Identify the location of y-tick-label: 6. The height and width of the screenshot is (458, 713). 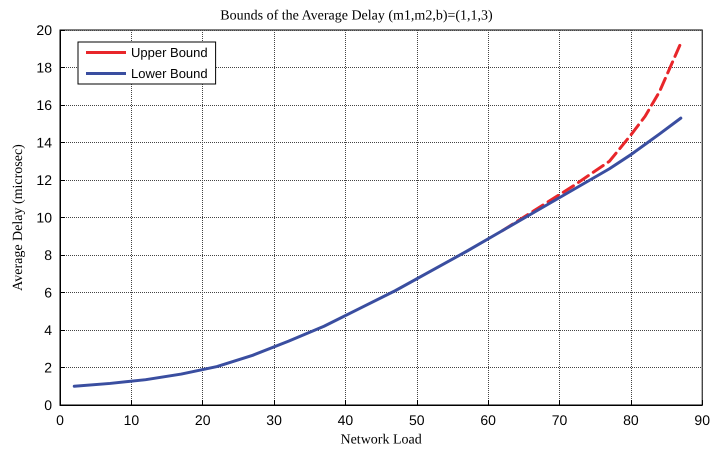
(48, 292).